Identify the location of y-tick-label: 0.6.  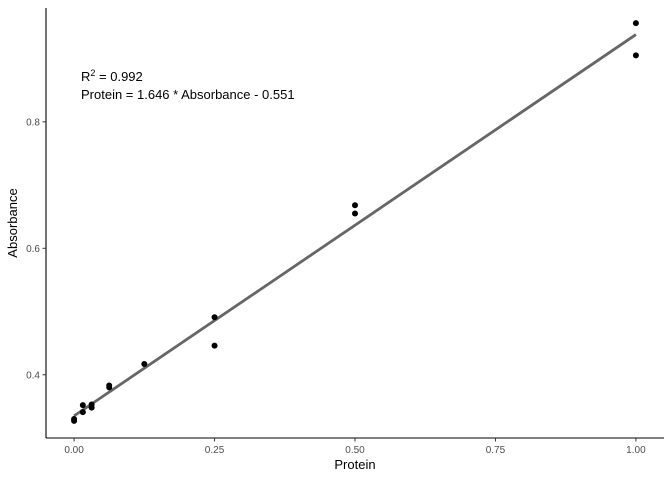
(33, 249).